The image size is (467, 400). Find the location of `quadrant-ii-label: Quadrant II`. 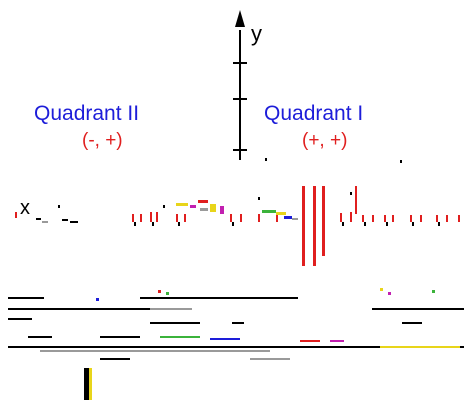

quadrant-ii-label: Quadrant II is located at coordinates (87, 113).